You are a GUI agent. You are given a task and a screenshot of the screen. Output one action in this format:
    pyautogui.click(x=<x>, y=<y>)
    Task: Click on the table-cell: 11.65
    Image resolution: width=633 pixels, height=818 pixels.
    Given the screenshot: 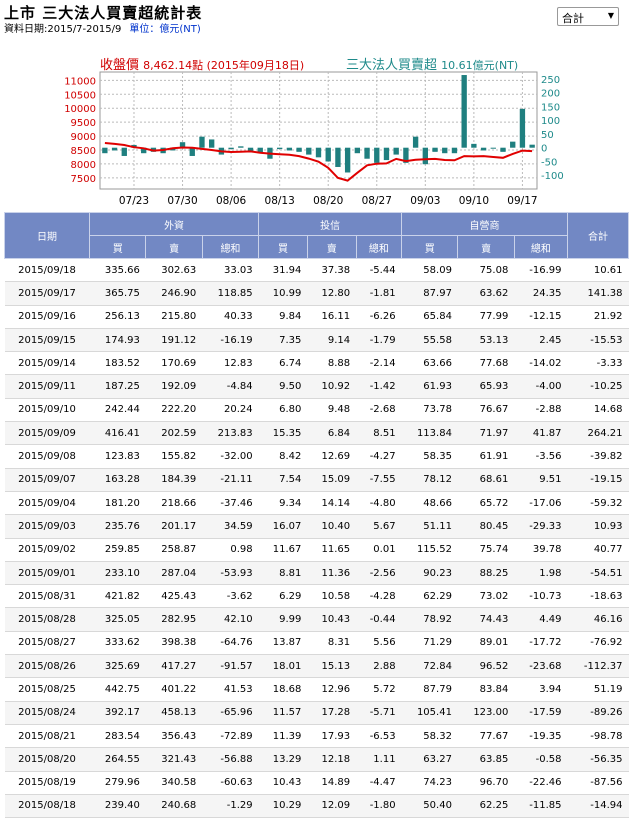 What is the action you would take?
    pyautogui.click(x=332, y=550)
    